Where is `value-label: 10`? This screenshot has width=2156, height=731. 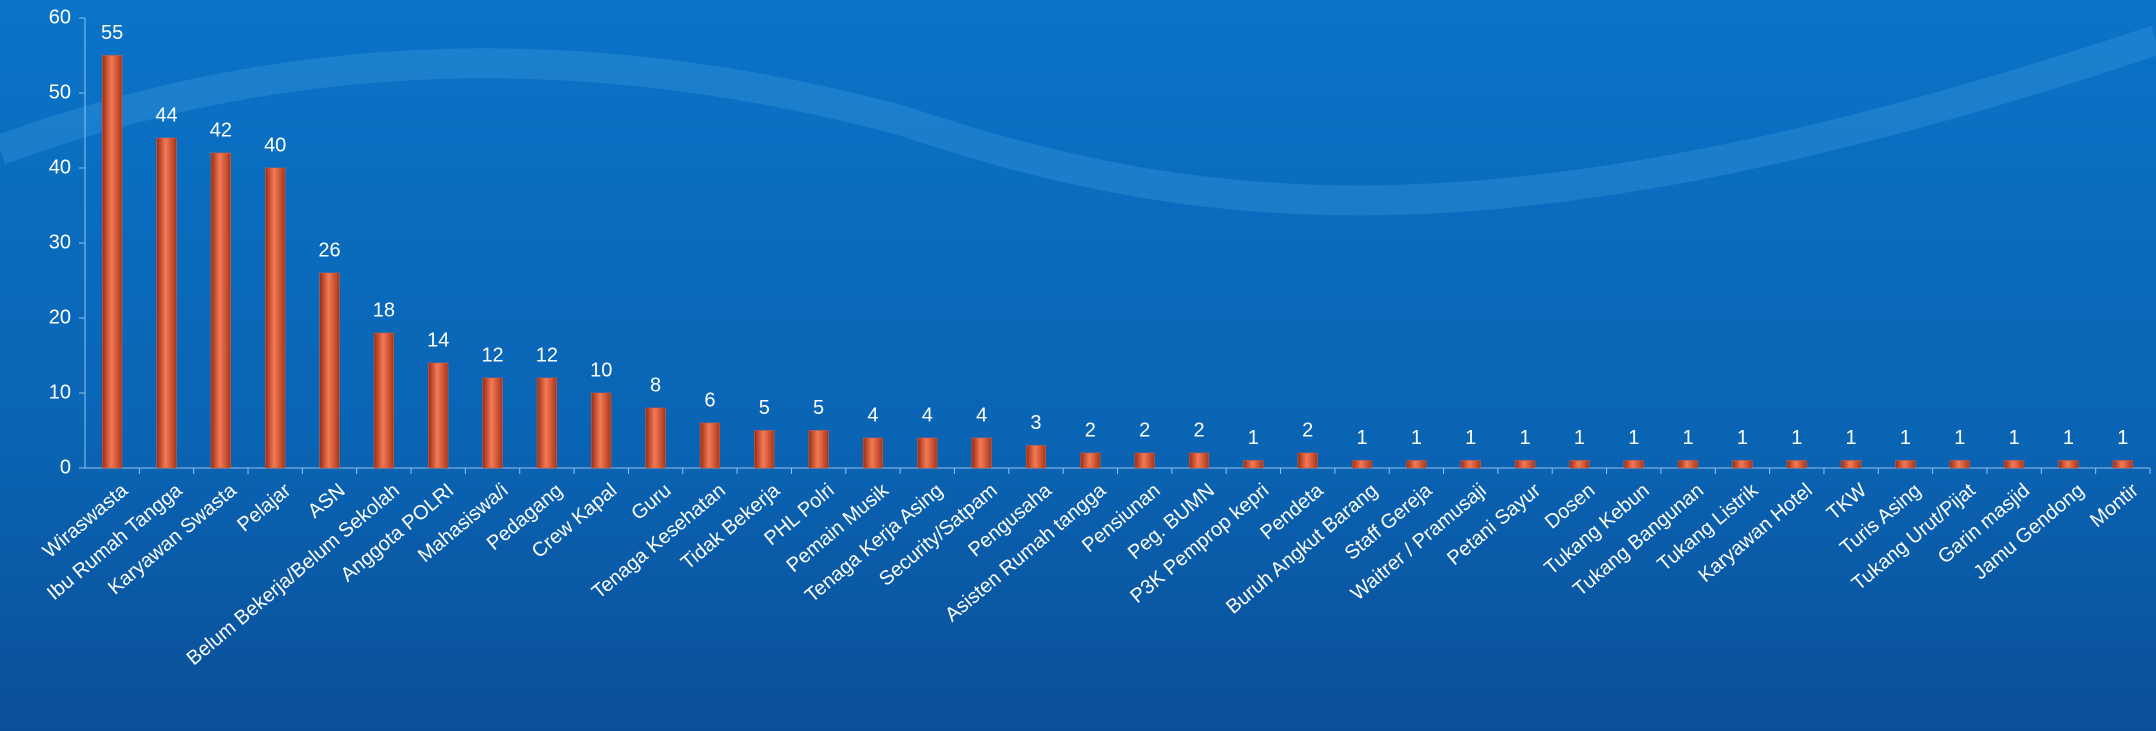 value-label: 10 is located at coordinates (601, 370).